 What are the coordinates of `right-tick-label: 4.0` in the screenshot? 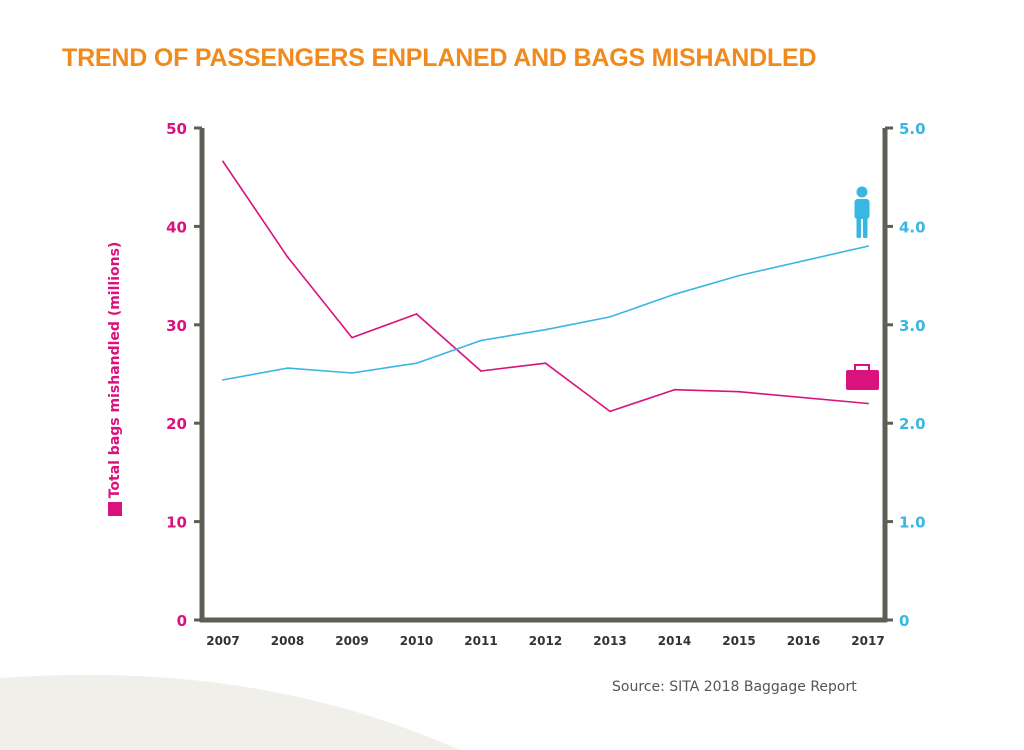 It's located at (912, 227).